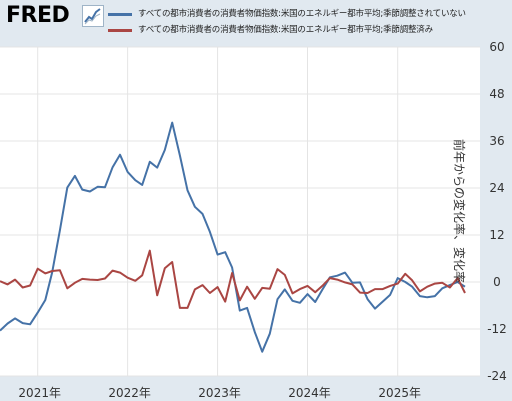  Describe the element at coordinates (496, 47) in the screenshot. I see `y-tick-label: 60` at that location.